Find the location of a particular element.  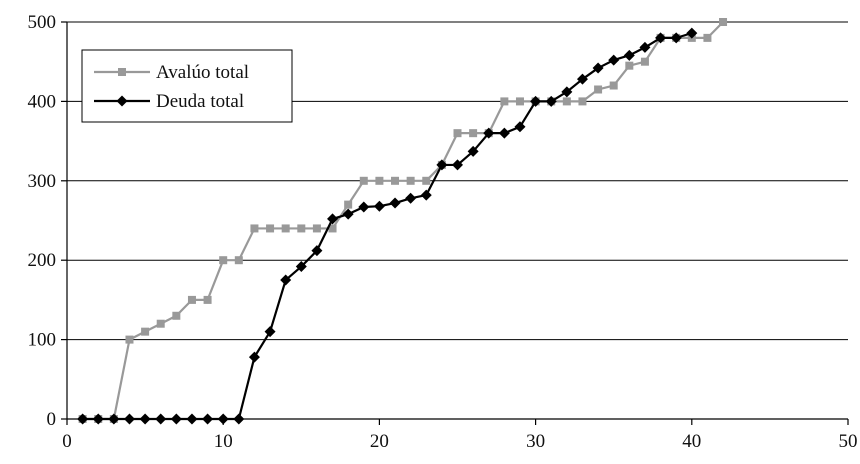

y-tick-label-200: 200 is located at coordinates (42, 260).